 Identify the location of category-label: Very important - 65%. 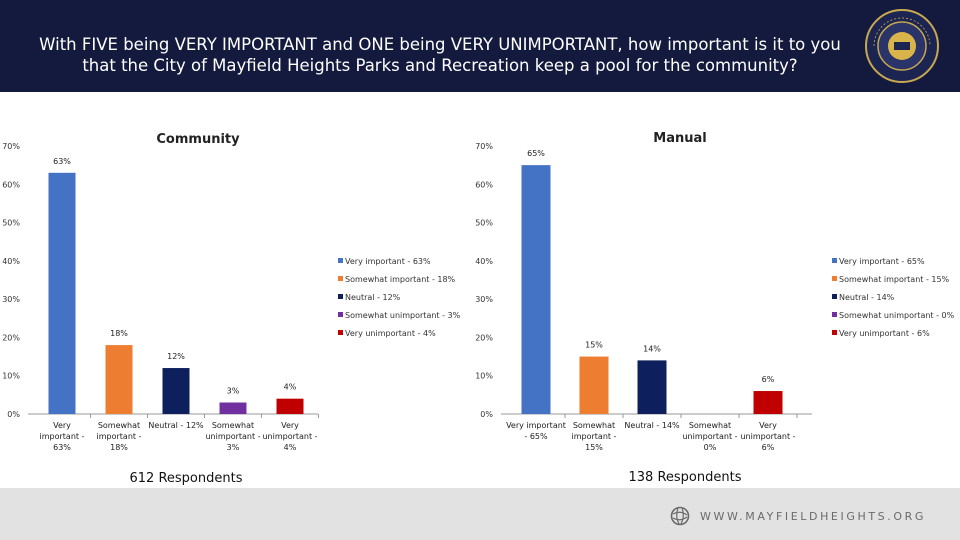
(536, 431).